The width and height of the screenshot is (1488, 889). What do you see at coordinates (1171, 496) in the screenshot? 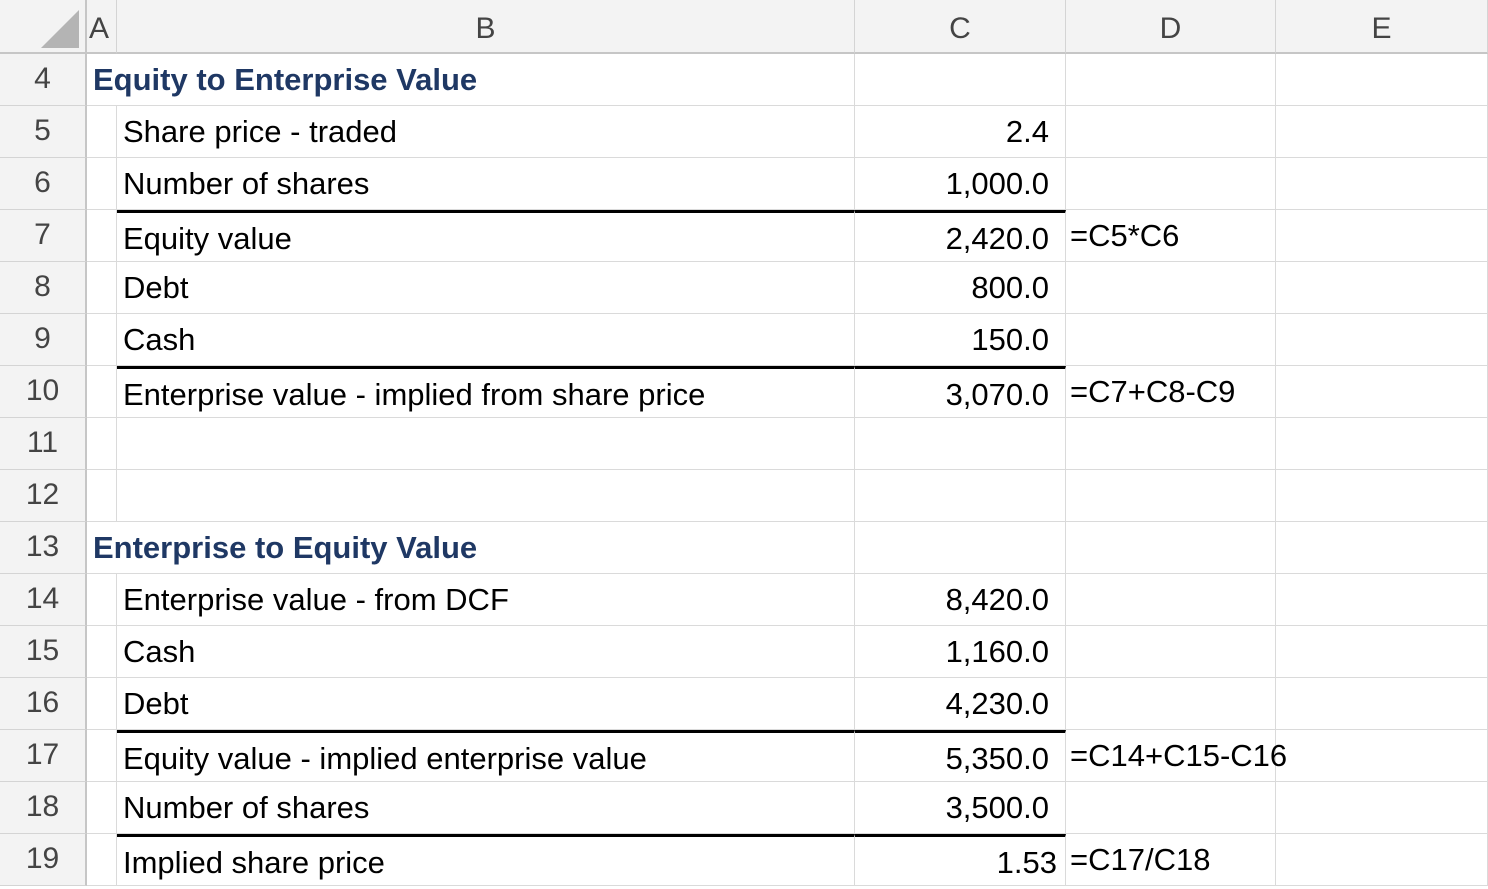
I see `cell-d12` at bounding box center [1171, 496].